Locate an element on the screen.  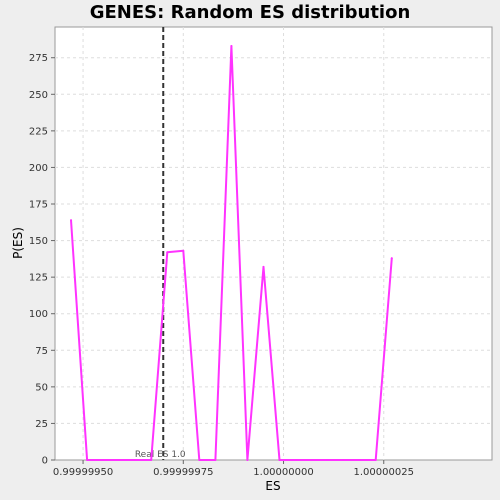
chart-title: GENES: Random ES distribution is located at coordinates (250, 12).